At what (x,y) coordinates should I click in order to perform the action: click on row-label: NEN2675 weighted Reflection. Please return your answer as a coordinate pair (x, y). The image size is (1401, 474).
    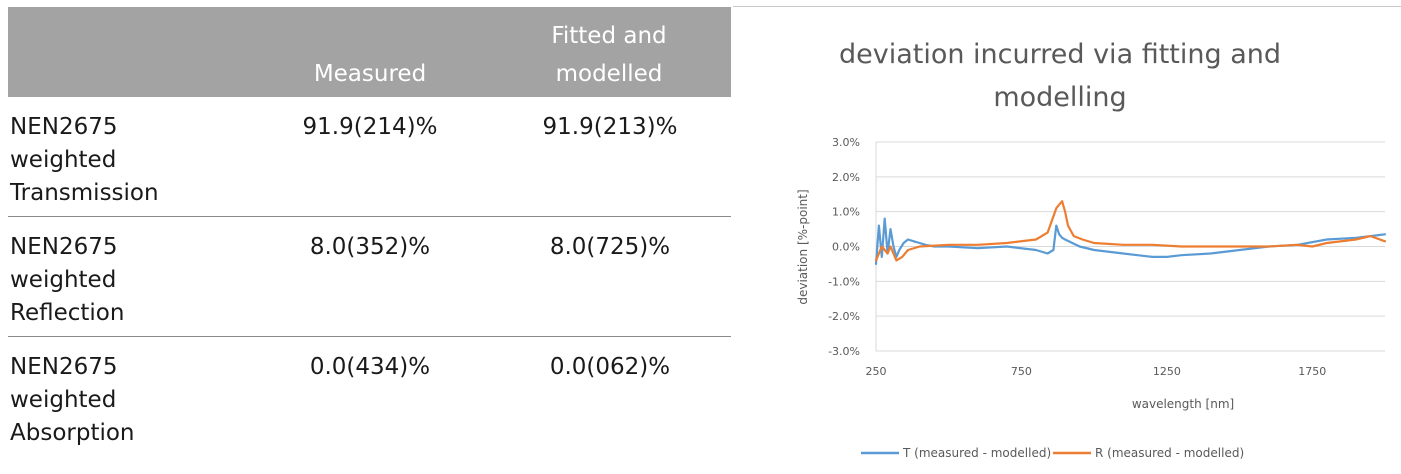
    Looking at the image, I should click on (67, 280).